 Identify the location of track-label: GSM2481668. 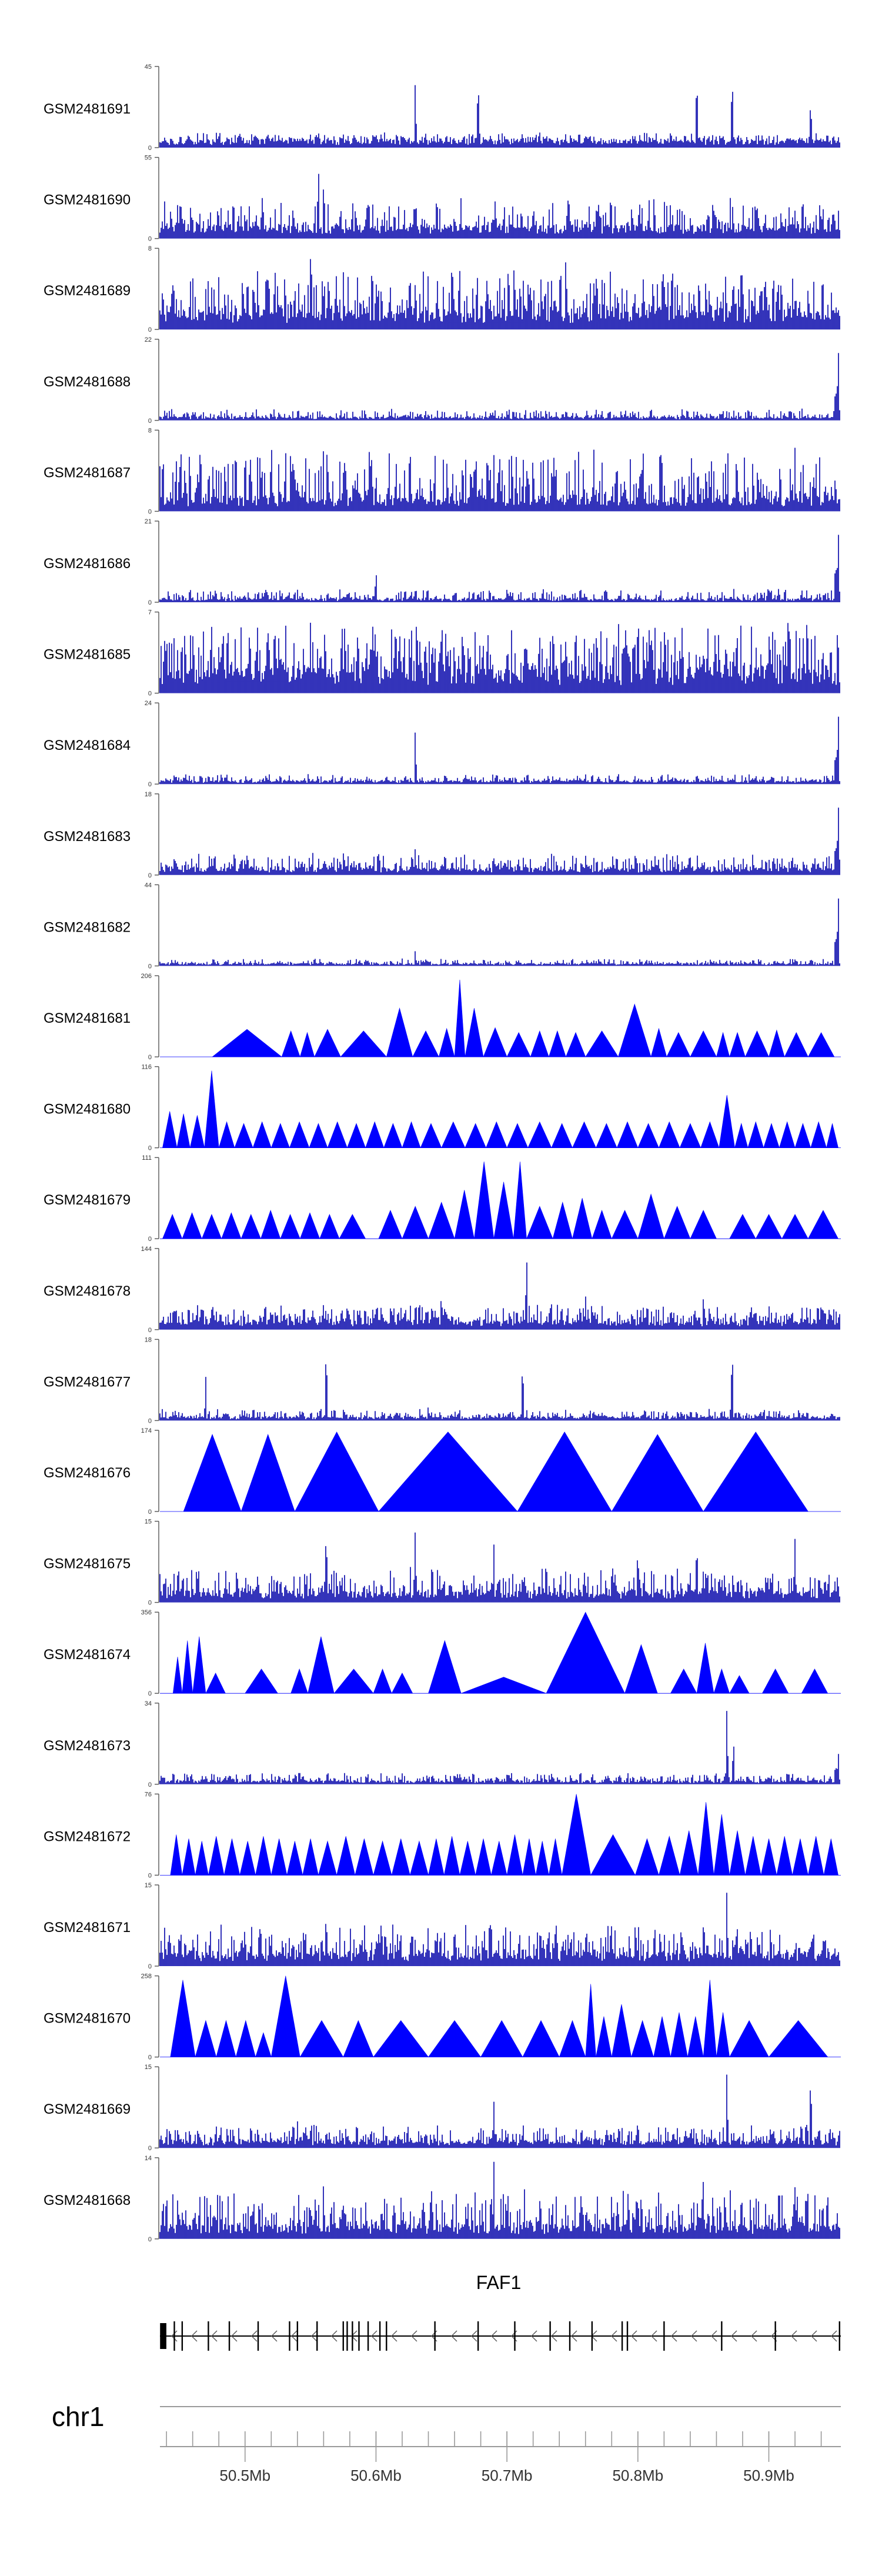
(87, 2200).